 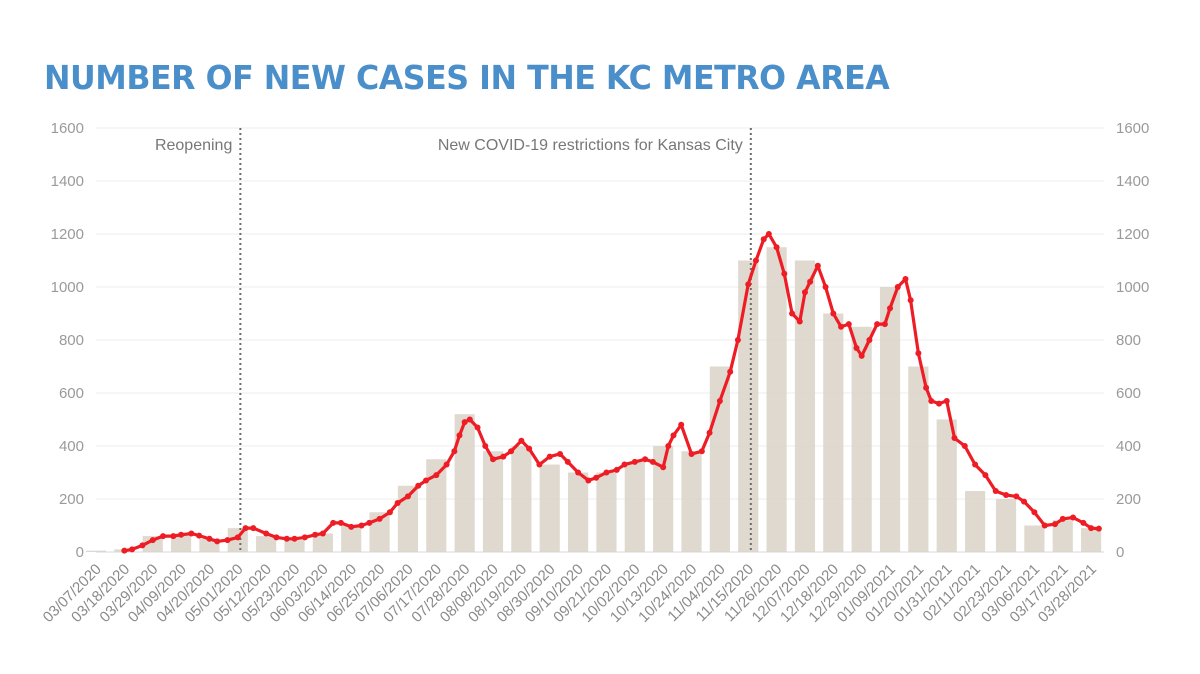 I want to click on y2-tick-label: 1600, so click(x=1132, y=128).